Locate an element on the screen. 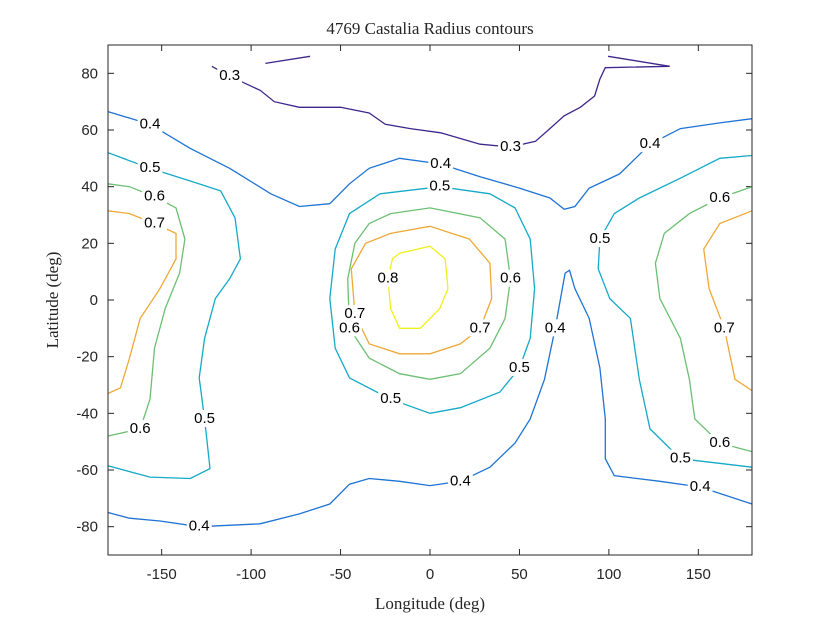  y-axis-label: Latitude (deg) is located at coordinates (52, 300).